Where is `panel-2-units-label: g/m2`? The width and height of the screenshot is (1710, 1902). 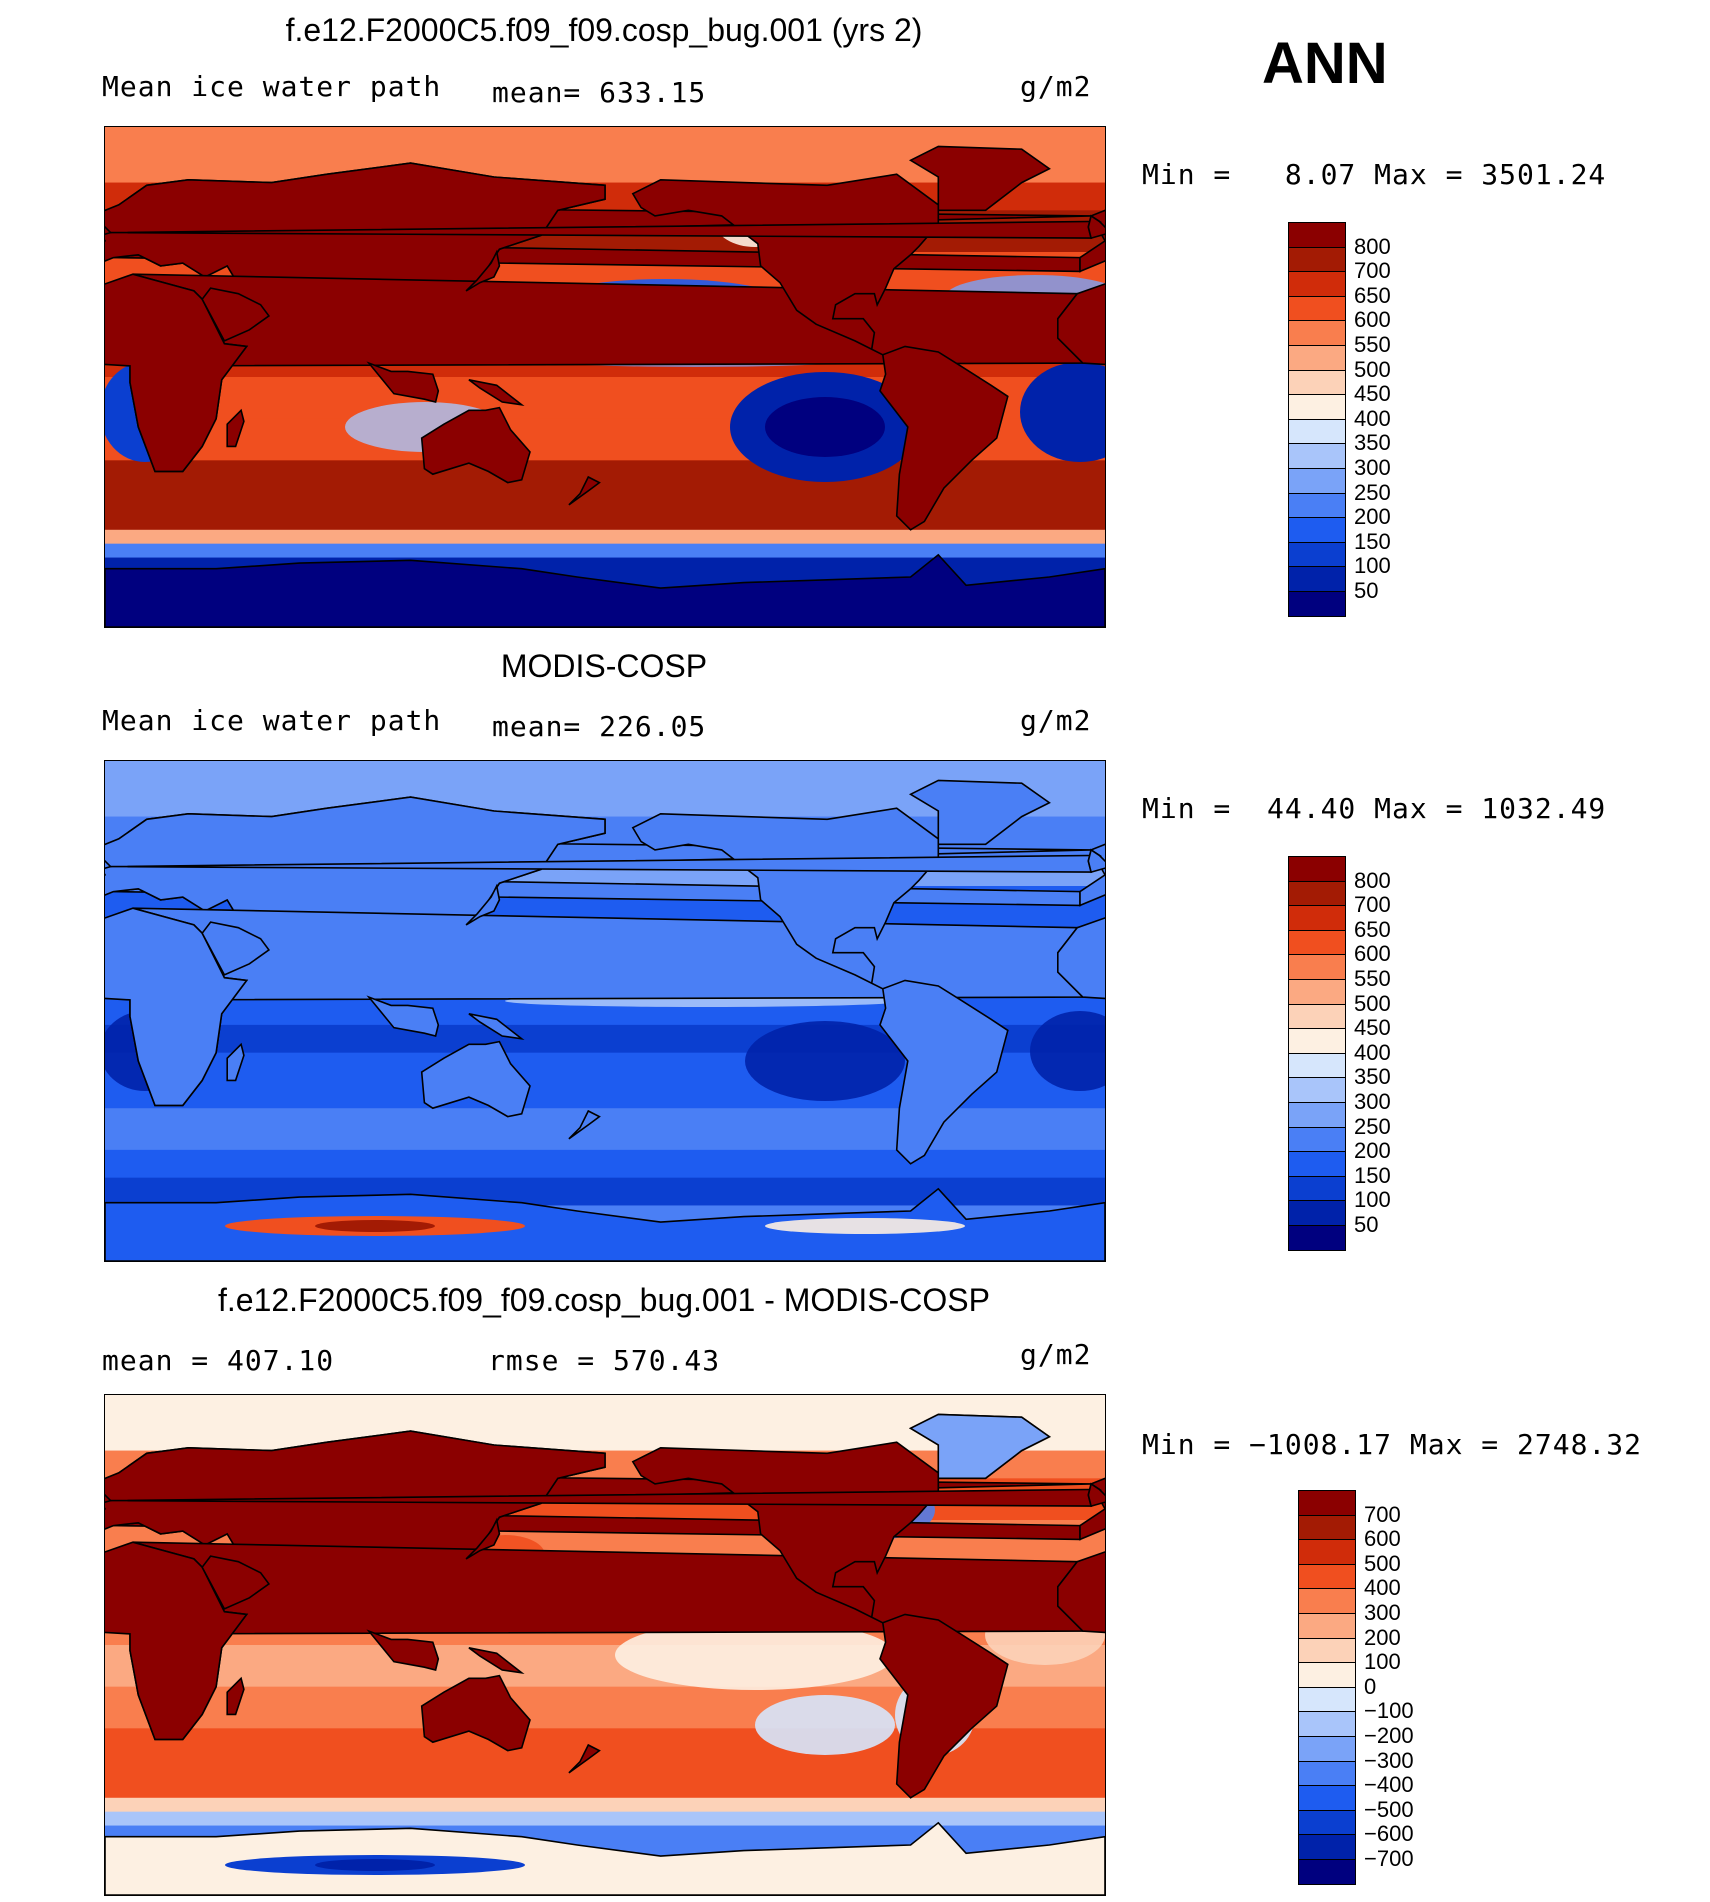 panel-2-units-label: g/m2 is located at coordinates (1056, 720).